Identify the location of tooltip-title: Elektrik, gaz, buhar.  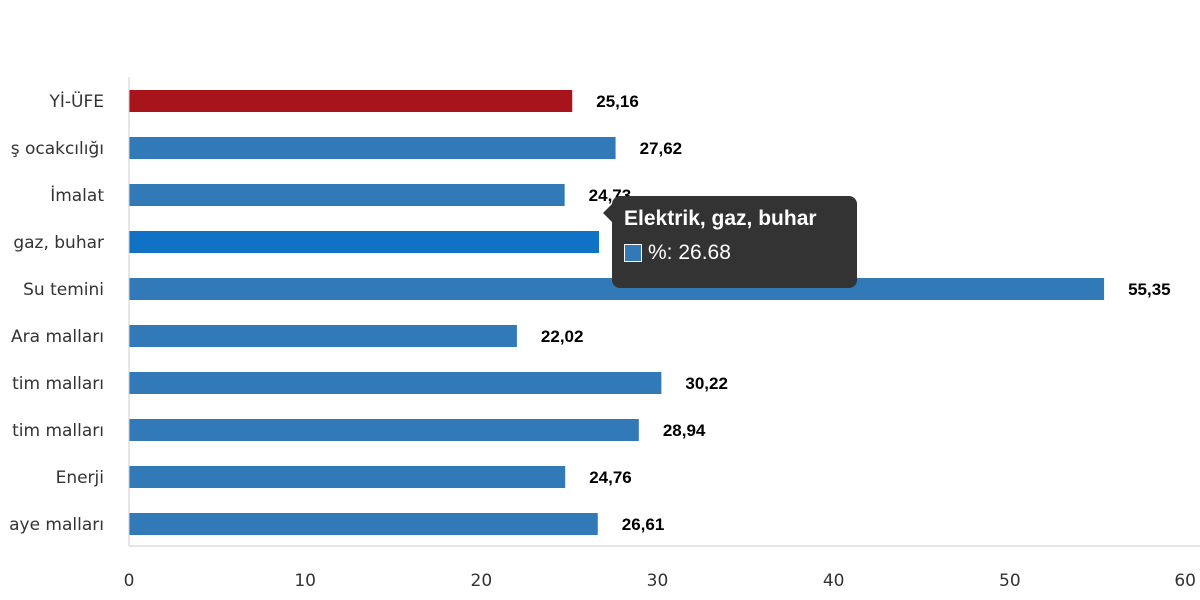
(720, 218).